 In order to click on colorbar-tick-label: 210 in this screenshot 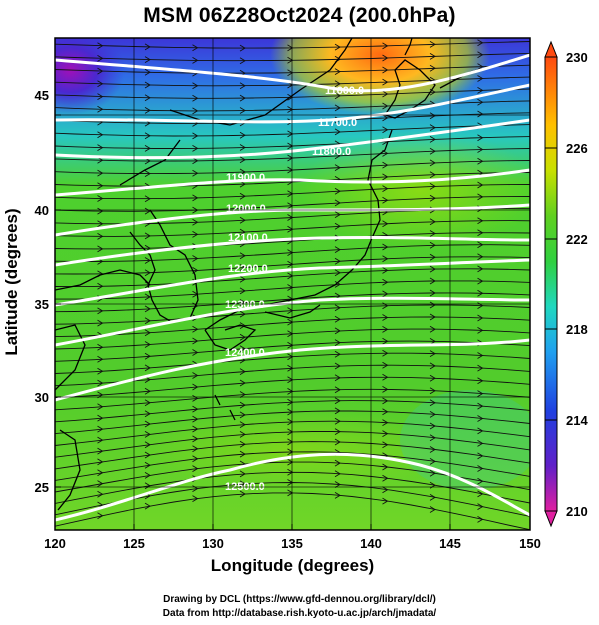, I will do `click(577, 511)`.